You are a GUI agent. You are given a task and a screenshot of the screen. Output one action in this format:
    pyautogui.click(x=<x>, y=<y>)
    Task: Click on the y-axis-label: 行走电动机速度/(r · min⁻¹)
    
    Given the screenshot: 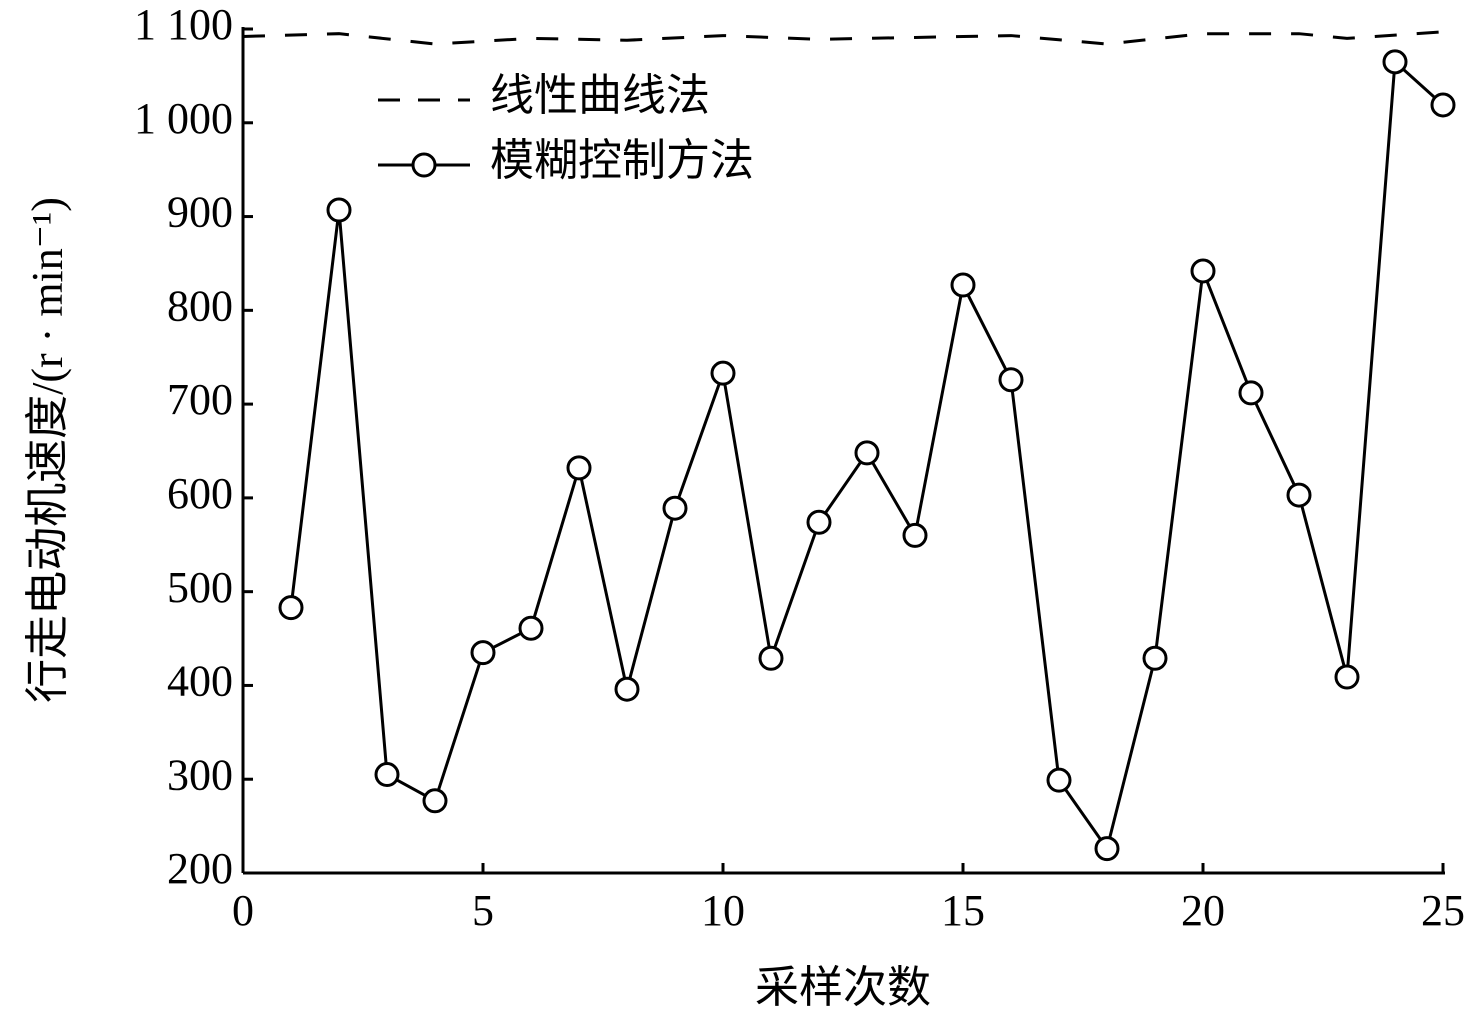 What is the action you would take?
    pyautogui.click(x=47, y=450)
    